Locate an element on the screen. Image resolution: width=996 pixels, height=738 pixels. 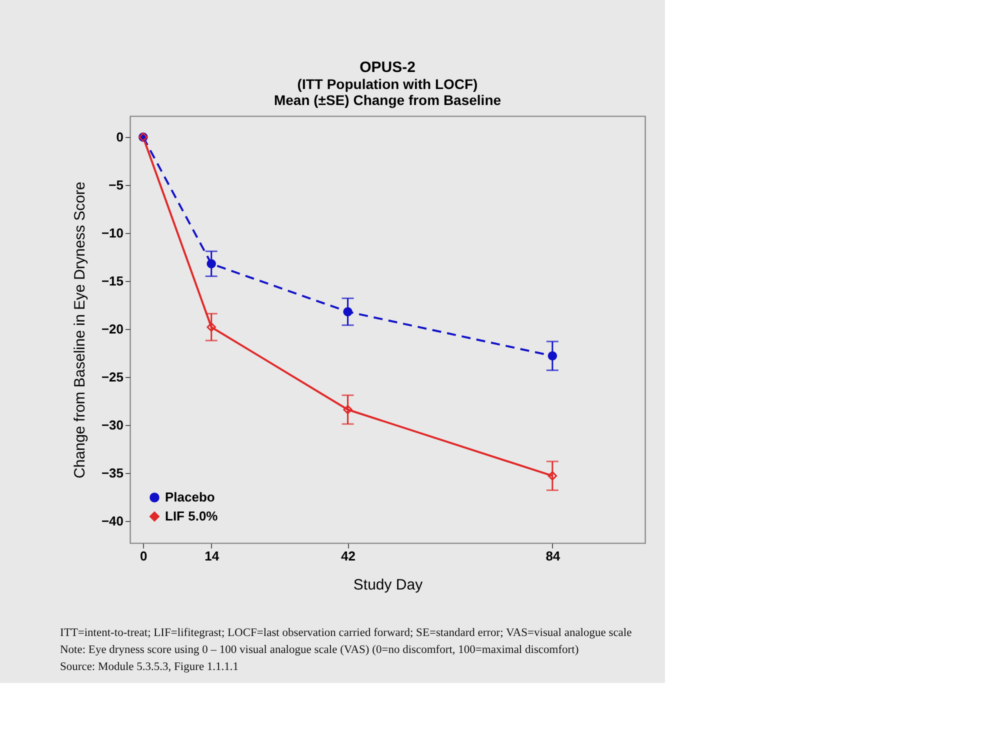
y-axis-title: Change from Baseline in Eye Dryness Score is located at coordinates (79, 330).